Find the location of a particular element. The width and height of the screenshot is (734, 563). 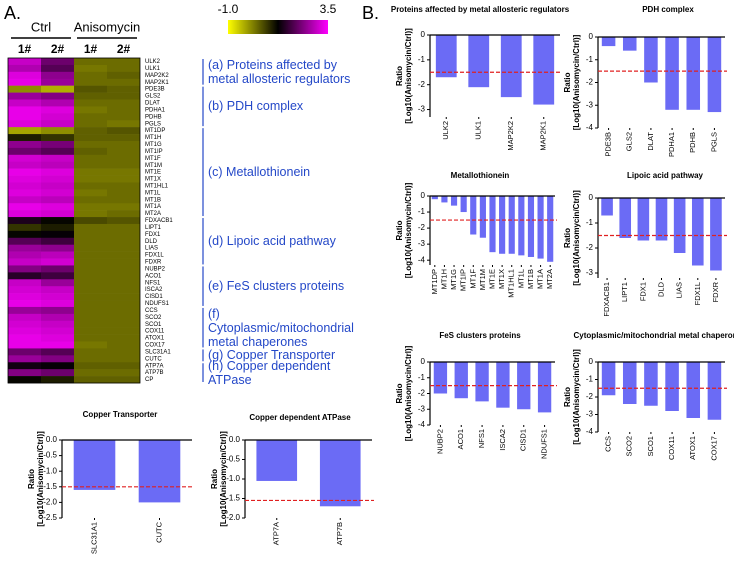

row-label: ATP7A is located at coordinates (154, 366).